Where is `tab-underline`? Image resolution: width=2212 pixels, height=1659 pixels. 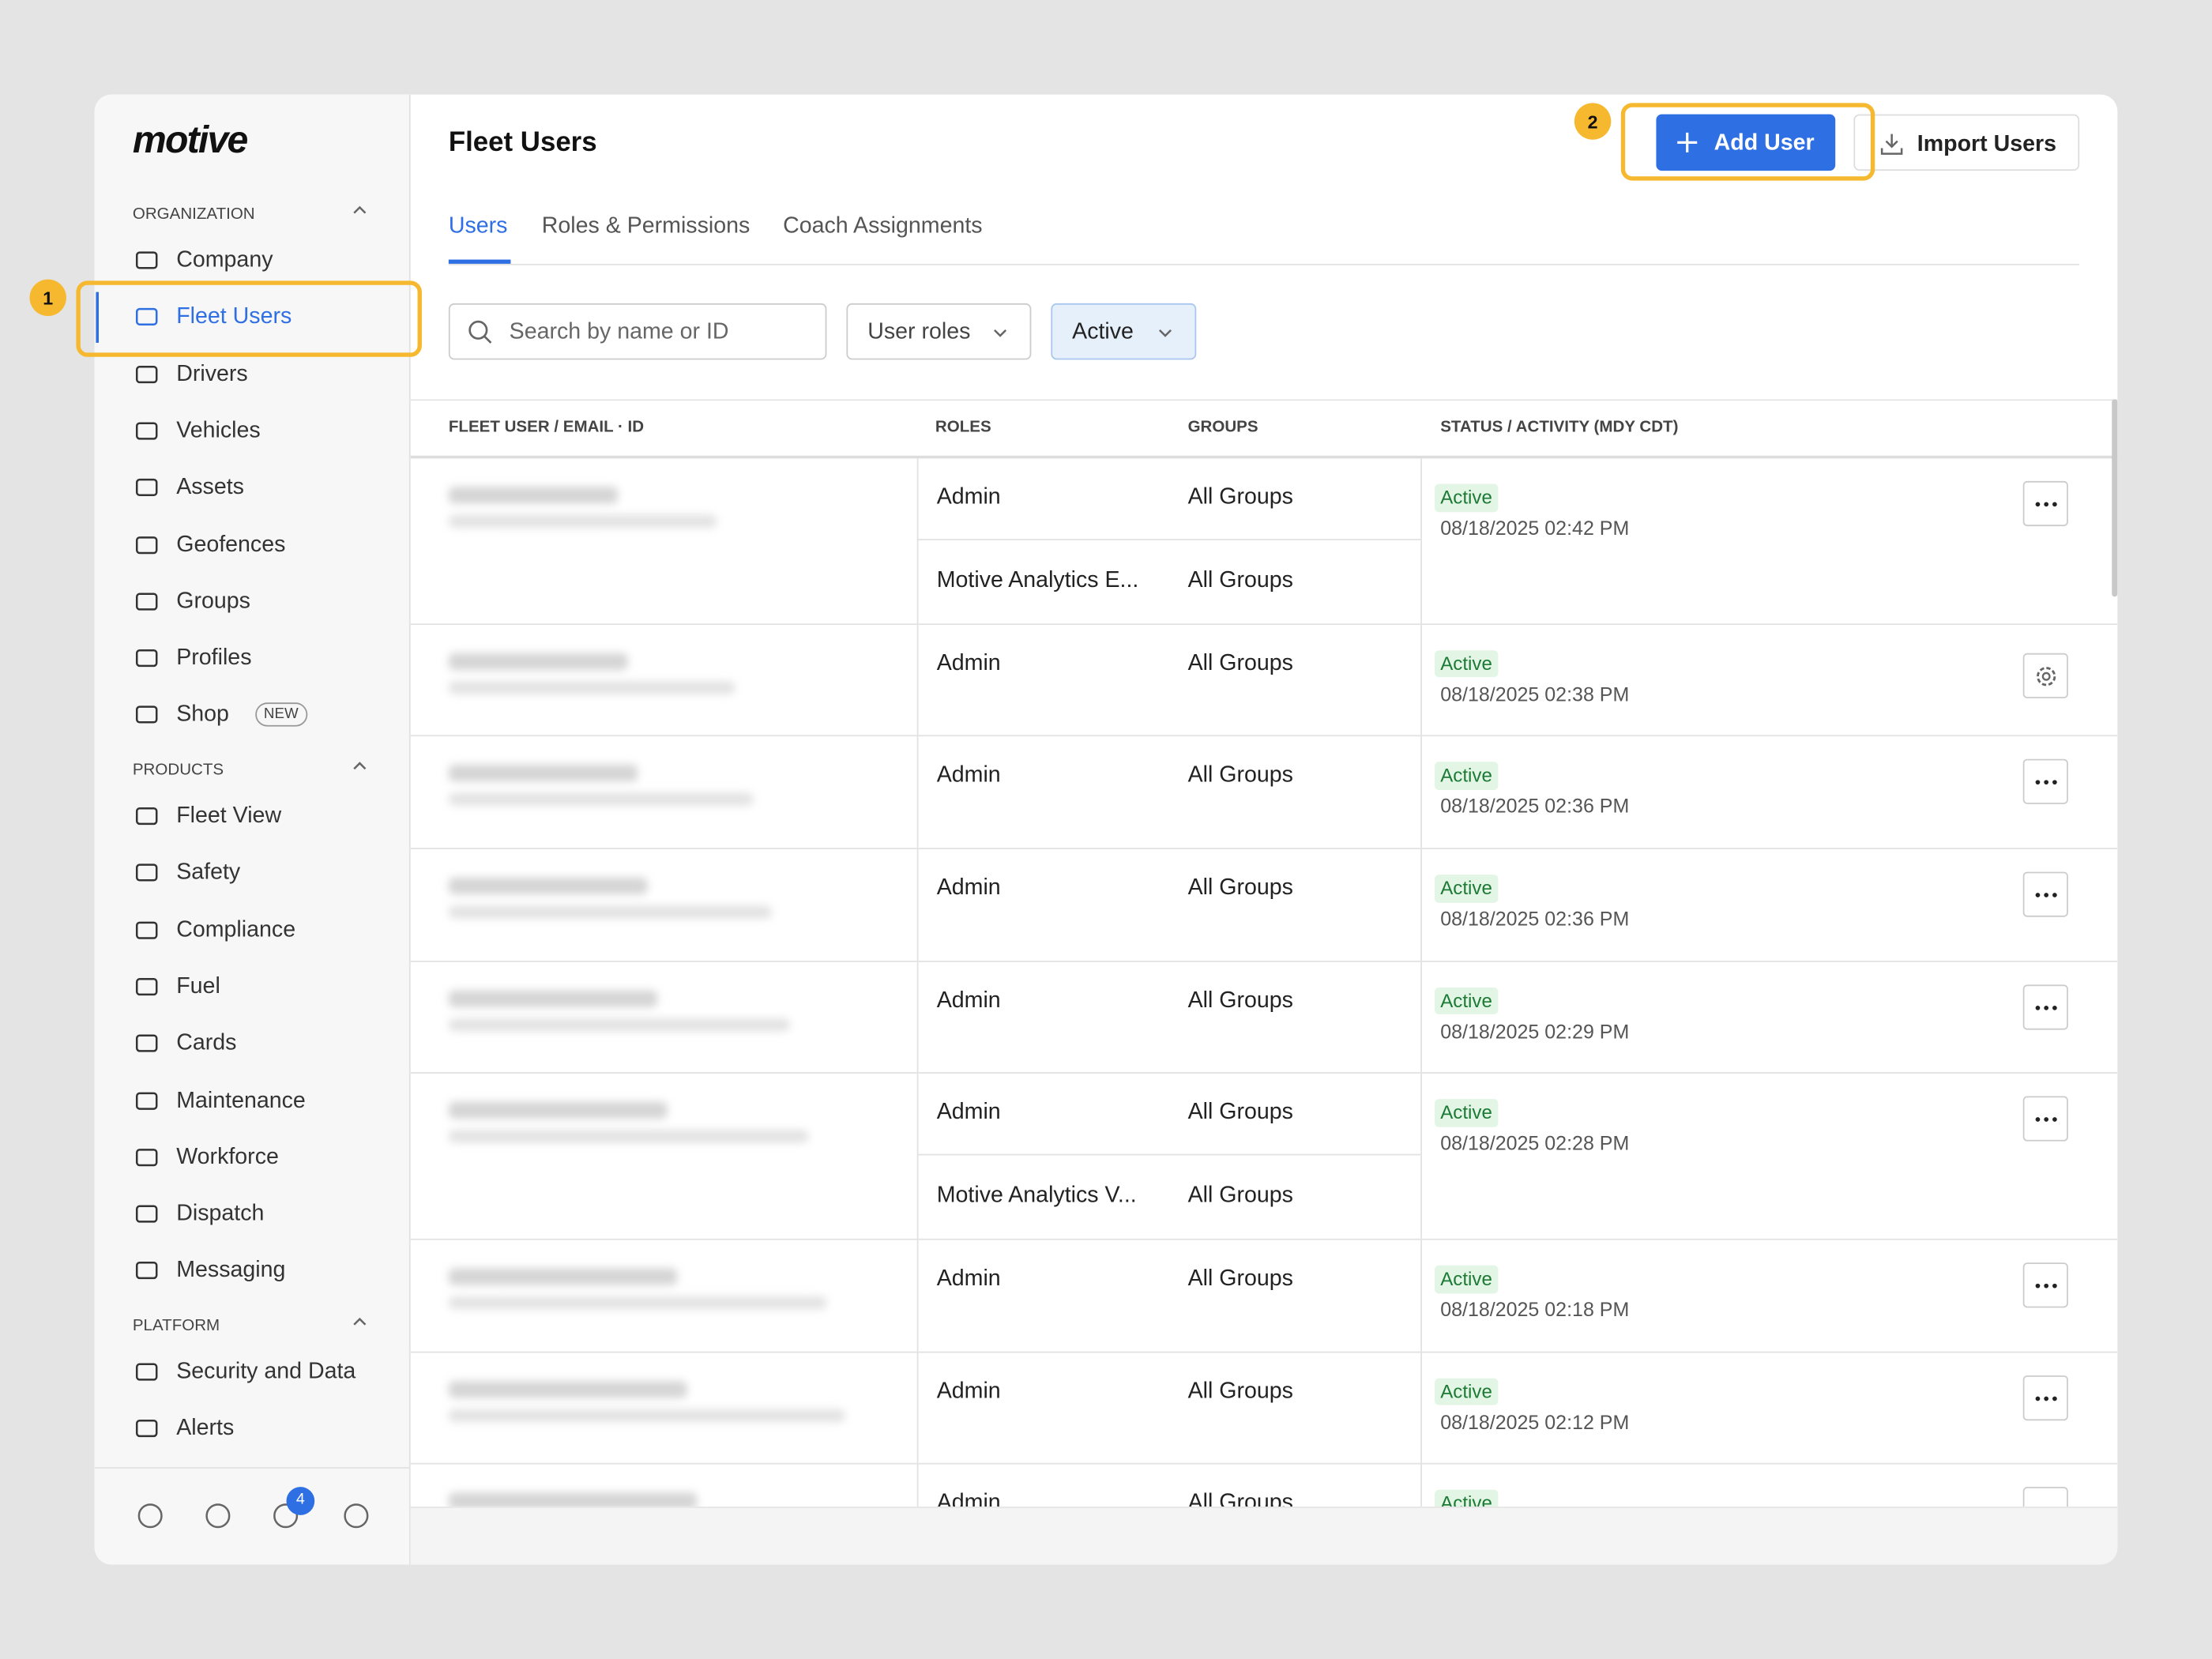
tab-underline is located at coordinates (480, 262).